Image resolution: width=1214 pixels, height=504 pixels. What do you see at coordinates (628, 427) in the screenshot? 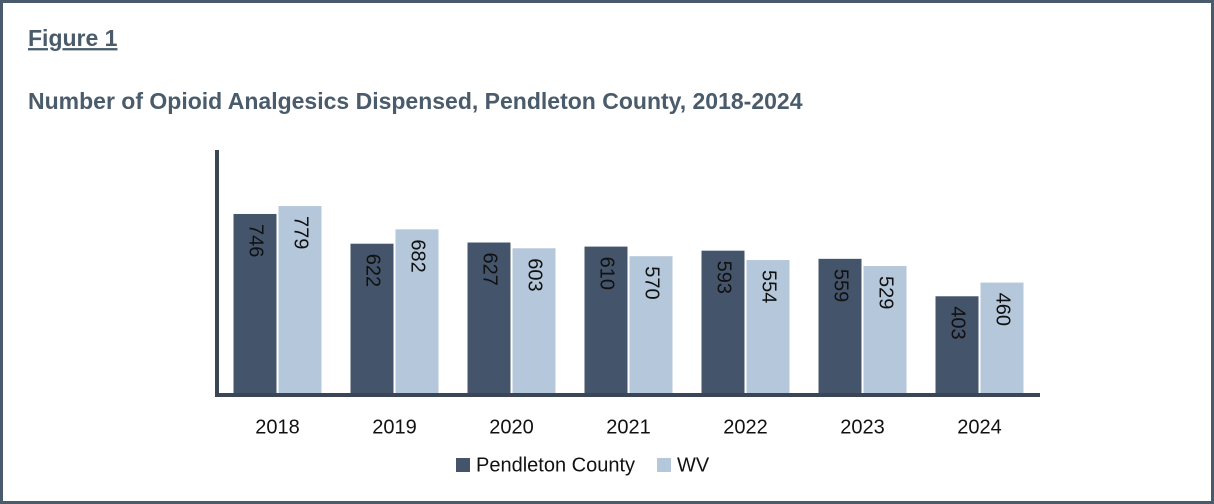
I see `x-tick-label: 2021` at bounding box center [628, 427].